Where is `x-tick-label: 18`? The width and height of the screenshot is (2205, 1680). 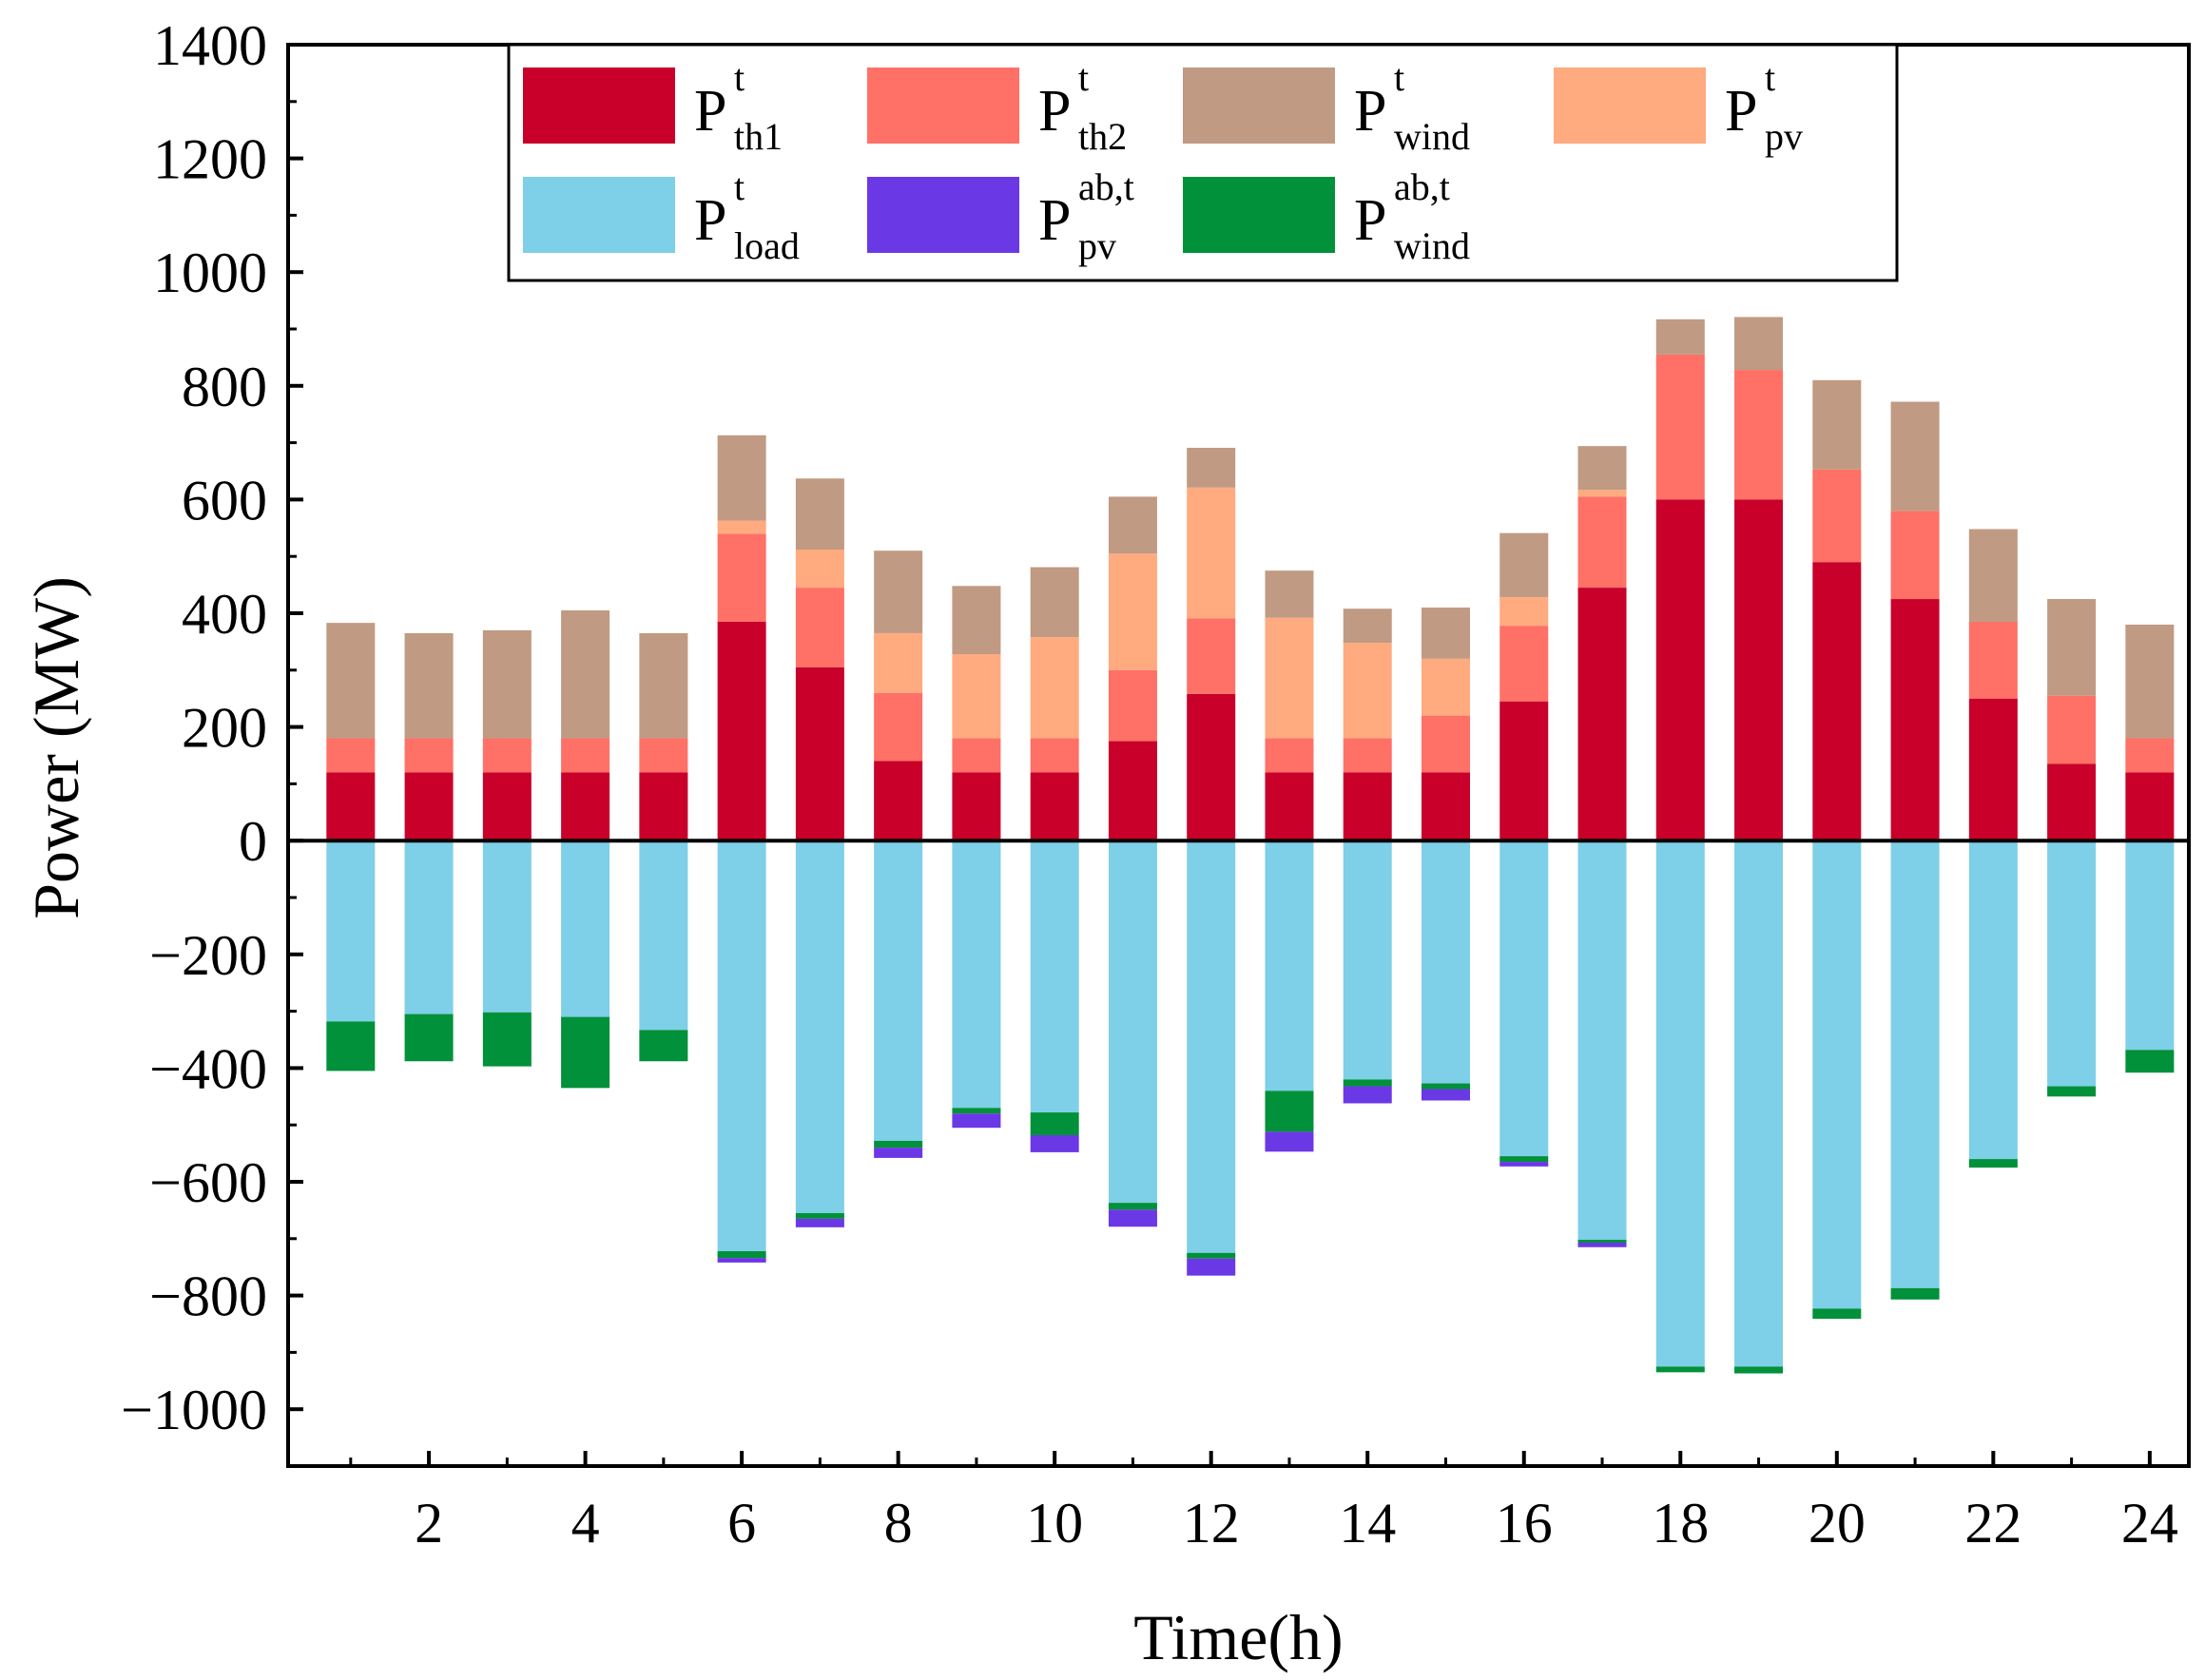 x-tick-label: 18 is located at coordinates (1681, 1523).